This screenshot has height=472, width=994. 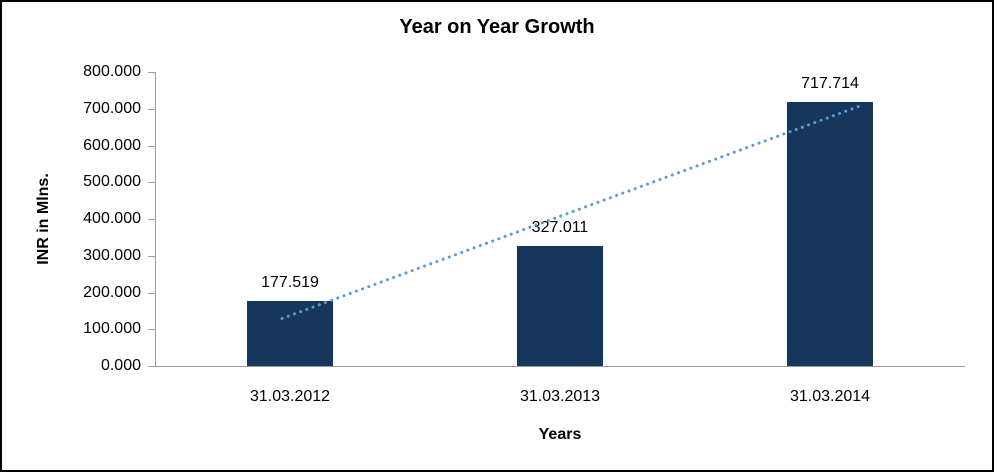 What do you see at coordinates (497, 27) in the screenshot?
I see `chart-title: Year on Year Growth` at bounding box center [497, 27].